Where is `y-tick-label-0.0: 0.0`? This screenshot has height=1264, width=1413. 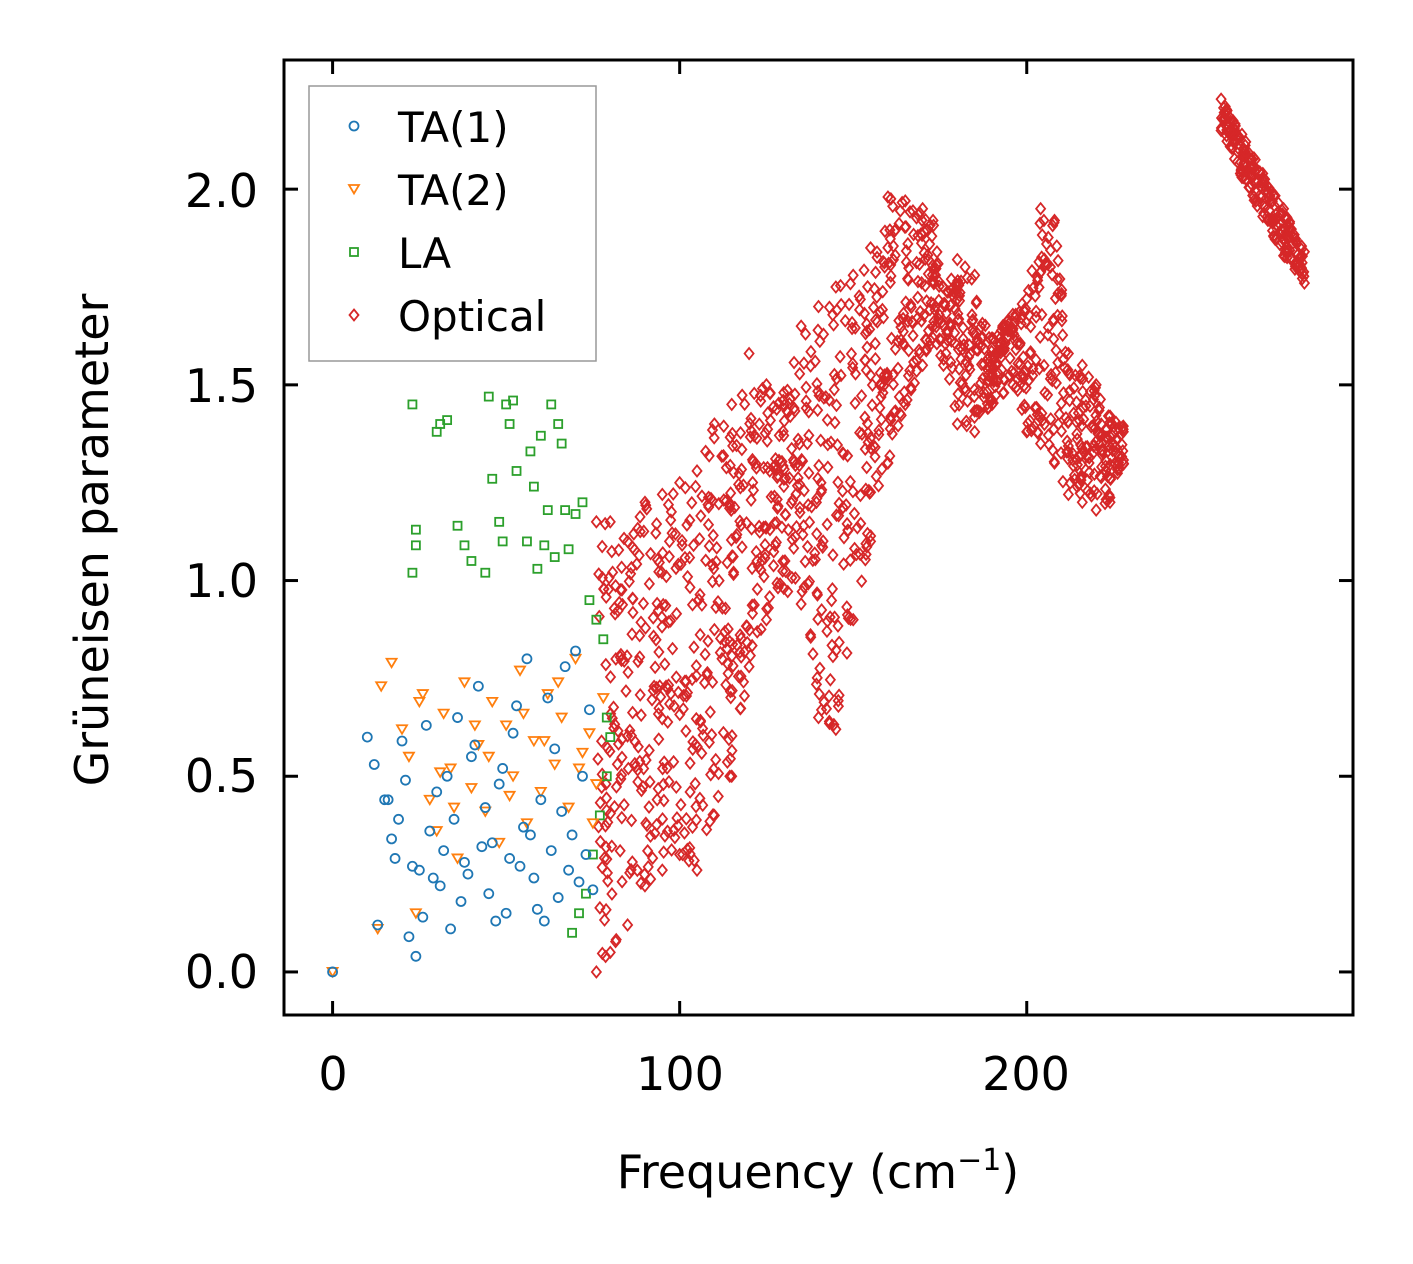 y-tick-label-0.0: 0.0 is located at coordinates (221, 972).